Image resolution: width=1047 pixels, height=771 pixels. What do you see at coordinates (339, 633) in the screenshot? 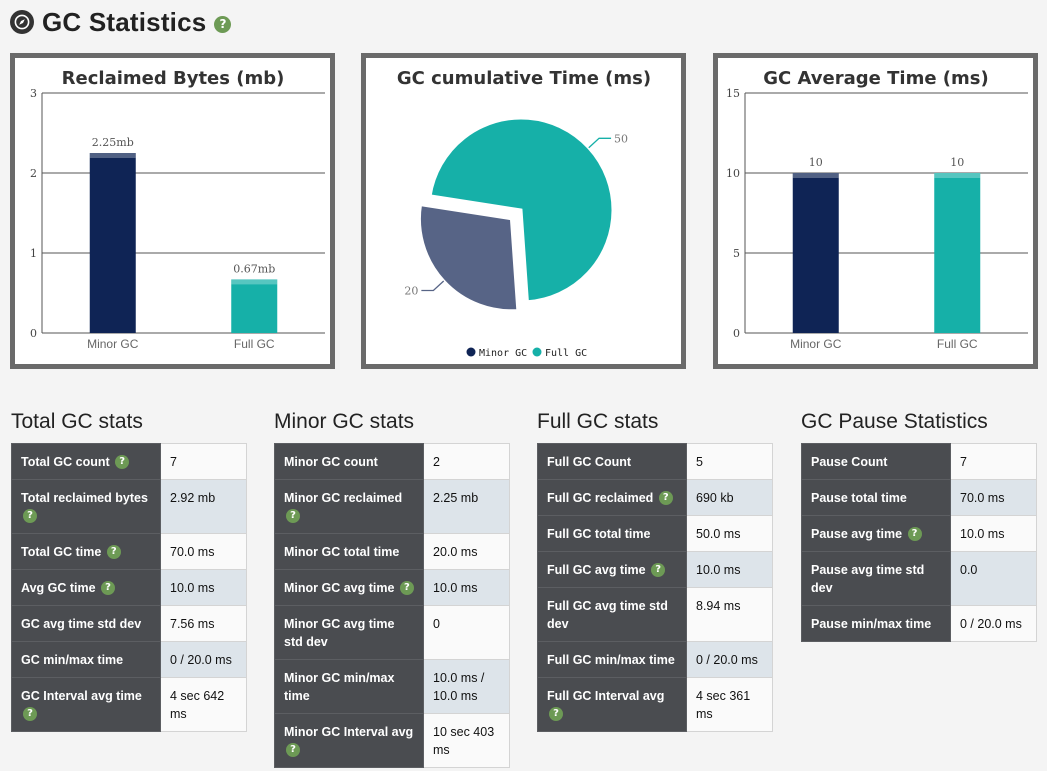
I see `stat-label: Minor GC avg time std dev` at bounding box center [339, 633].